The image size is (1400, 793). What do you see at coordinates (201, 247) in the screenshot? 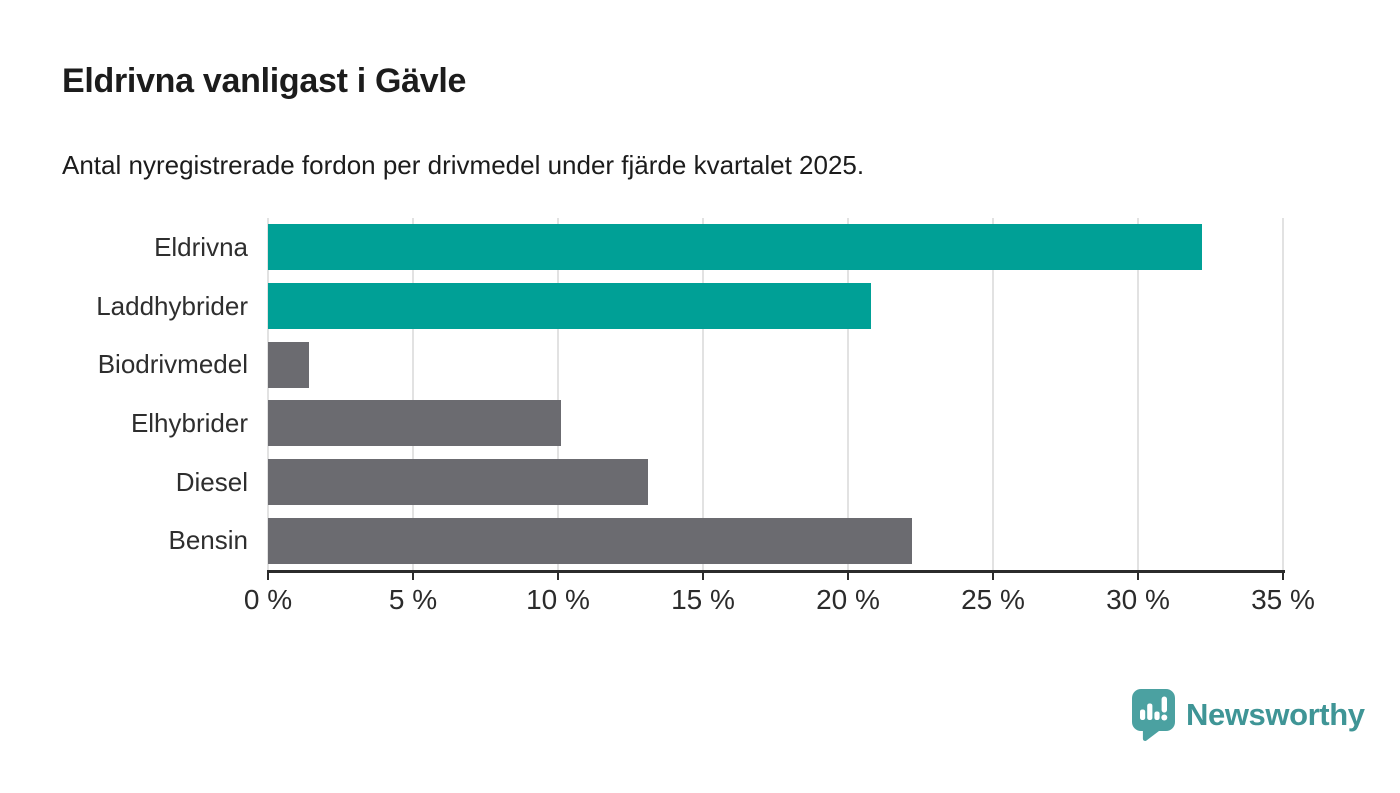
I see `category-label-eldrivna: Eldrivna` at bounding box center [201, 247].